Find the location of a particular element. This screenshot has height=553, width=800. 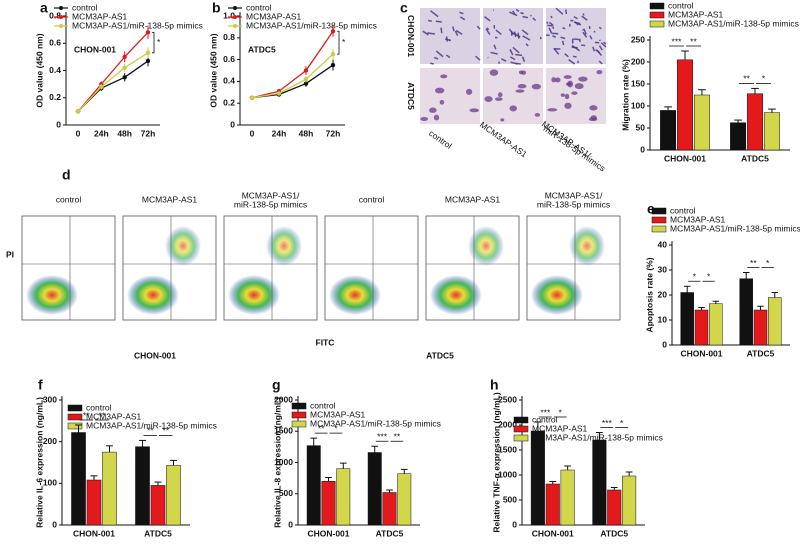

y-tick-label: 100 is located at coordinates (638, 105).